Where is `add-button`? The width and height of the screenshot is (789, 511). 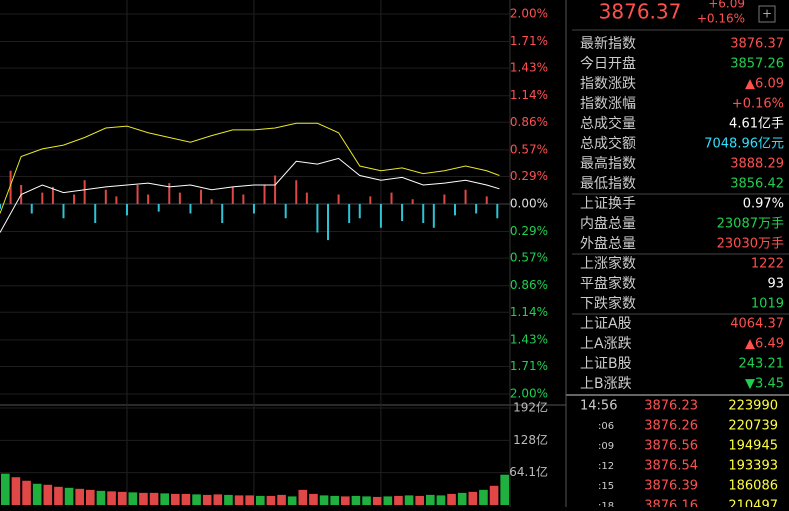
add-button is located at coordinates (767, 14).